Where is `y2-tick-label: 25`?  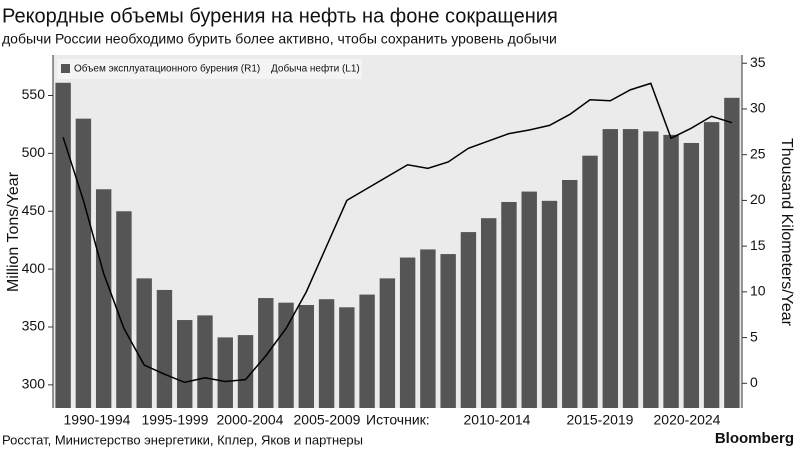 y2-tick-label: 25 is located at coordinates (758, 153).